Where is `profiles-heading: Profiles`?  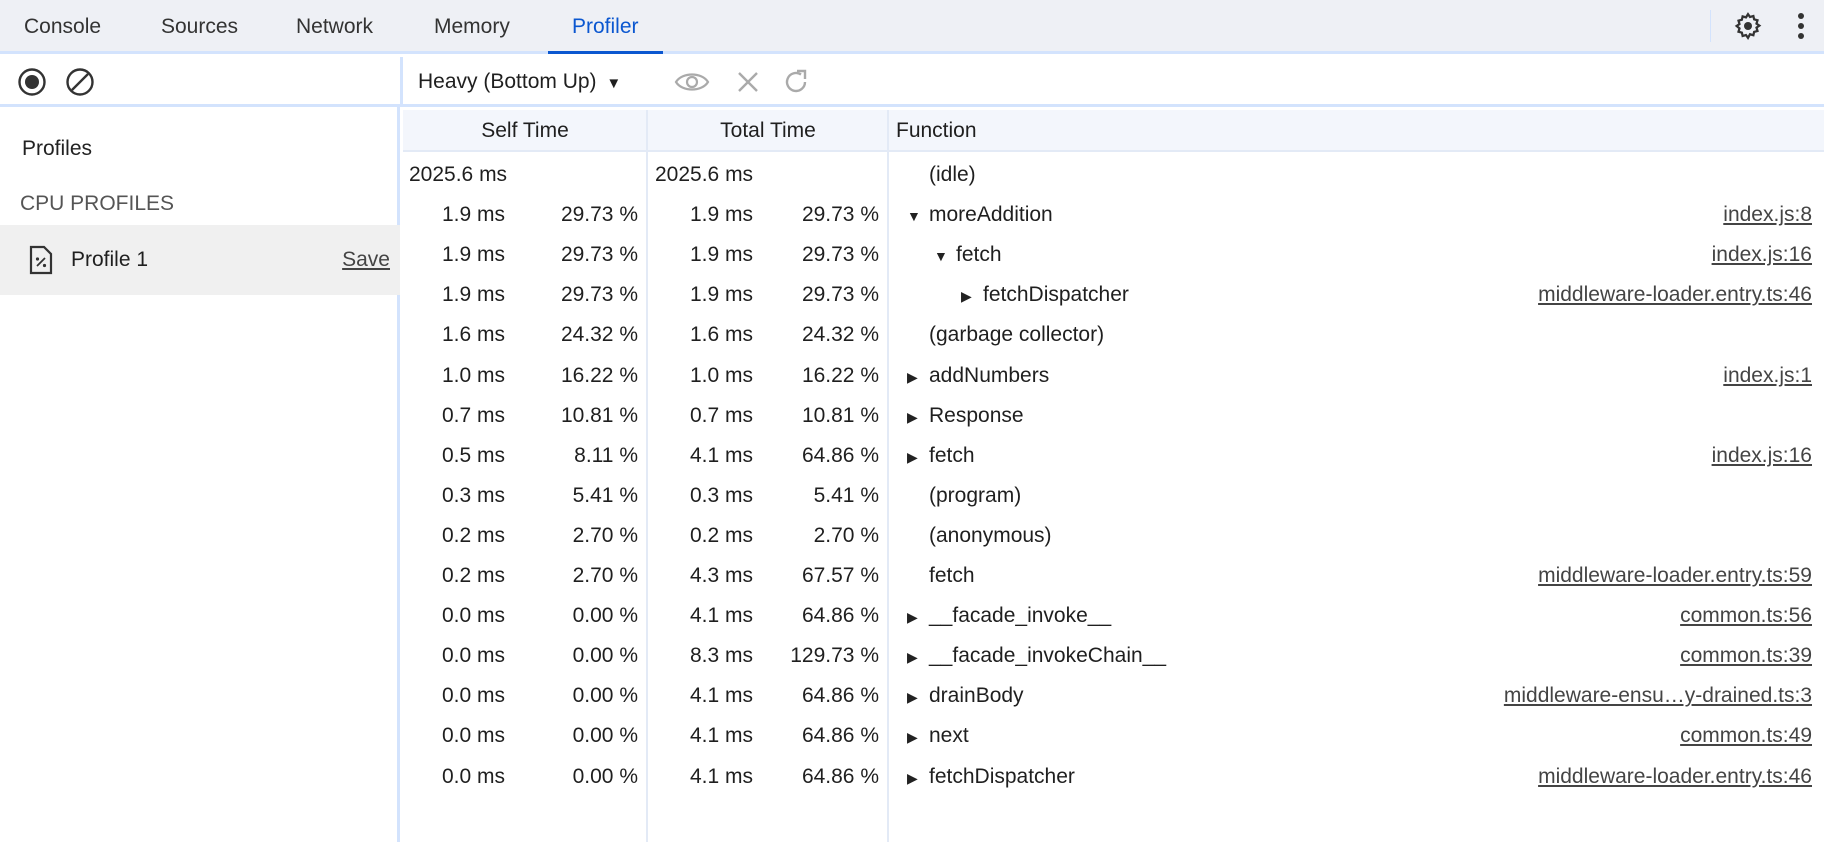
profiles-heading: Profiles is located at coordinates (57, 148).